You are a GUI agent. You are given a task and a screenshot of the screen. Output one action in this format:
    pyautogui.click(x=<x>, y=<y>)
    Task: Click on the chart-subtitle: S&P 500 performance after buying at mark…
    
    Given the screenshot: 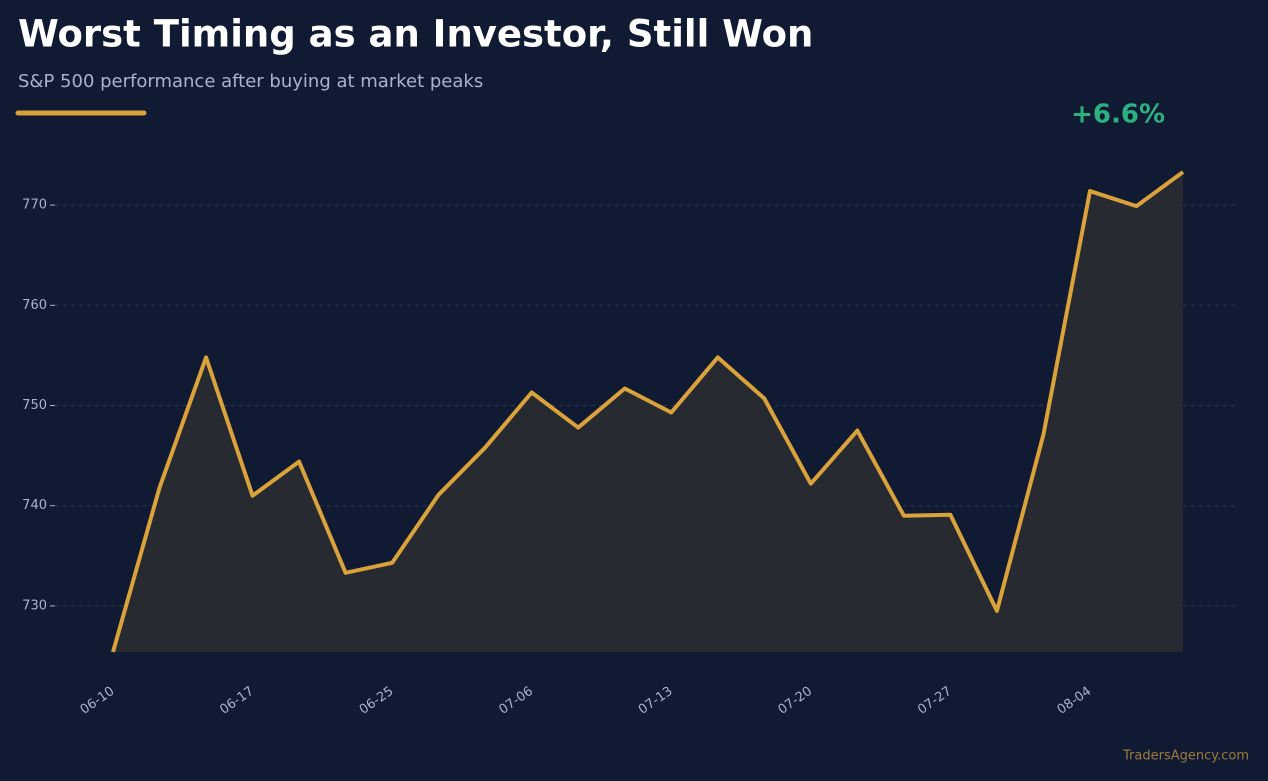 What is the action you would take?
    pyautogui.click(x=250, y=81)
    